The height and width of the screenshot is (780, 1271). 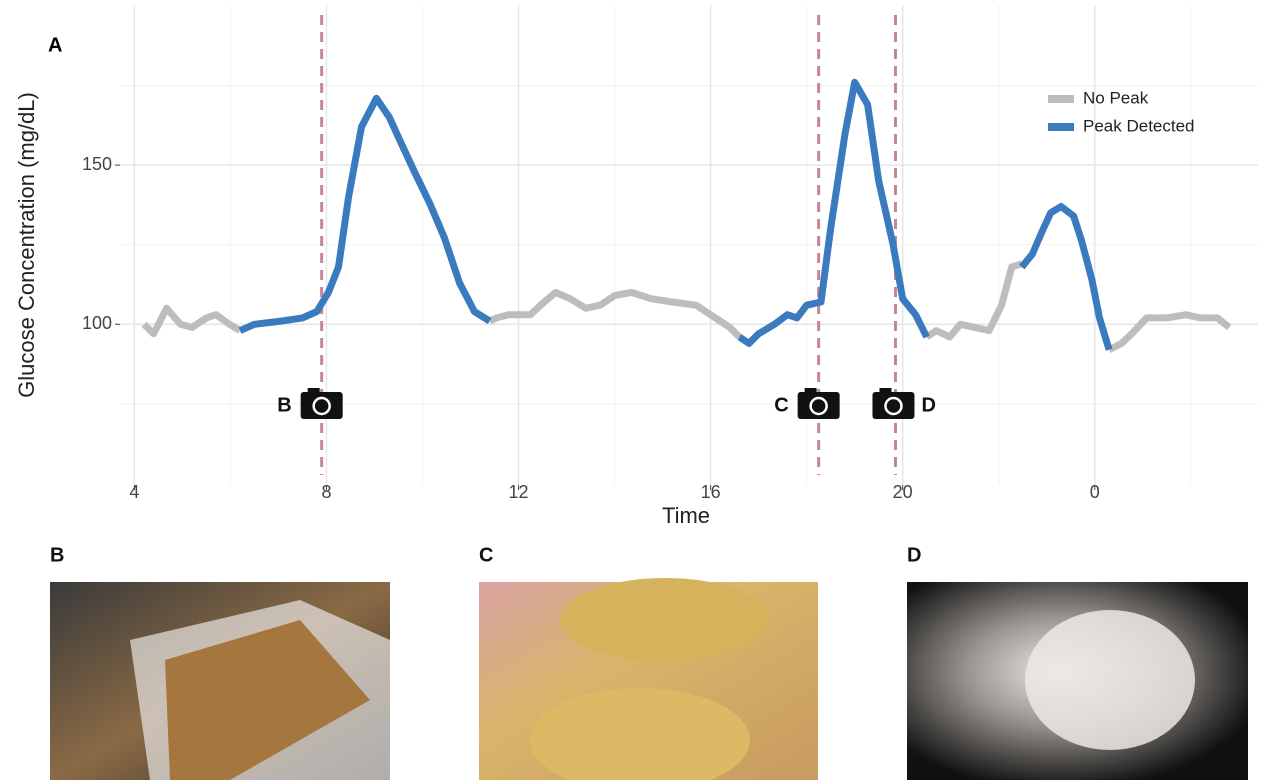 What do you see at coordinates (26, 245) in the screenshot?
I see `y-axis-title: Glucose Concentration (mg/dL)` at bounding box center [26, 245].